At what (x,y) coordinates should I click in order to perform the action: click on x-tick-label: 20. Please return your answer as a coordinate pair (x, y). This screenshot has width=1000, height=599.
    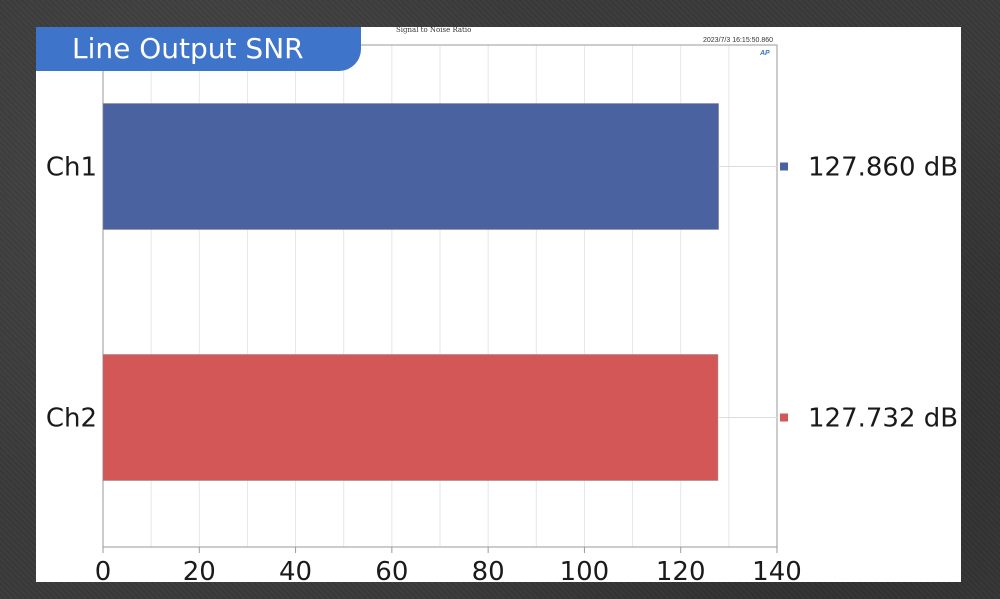
    Looking at the image, I should click on (199, 572).